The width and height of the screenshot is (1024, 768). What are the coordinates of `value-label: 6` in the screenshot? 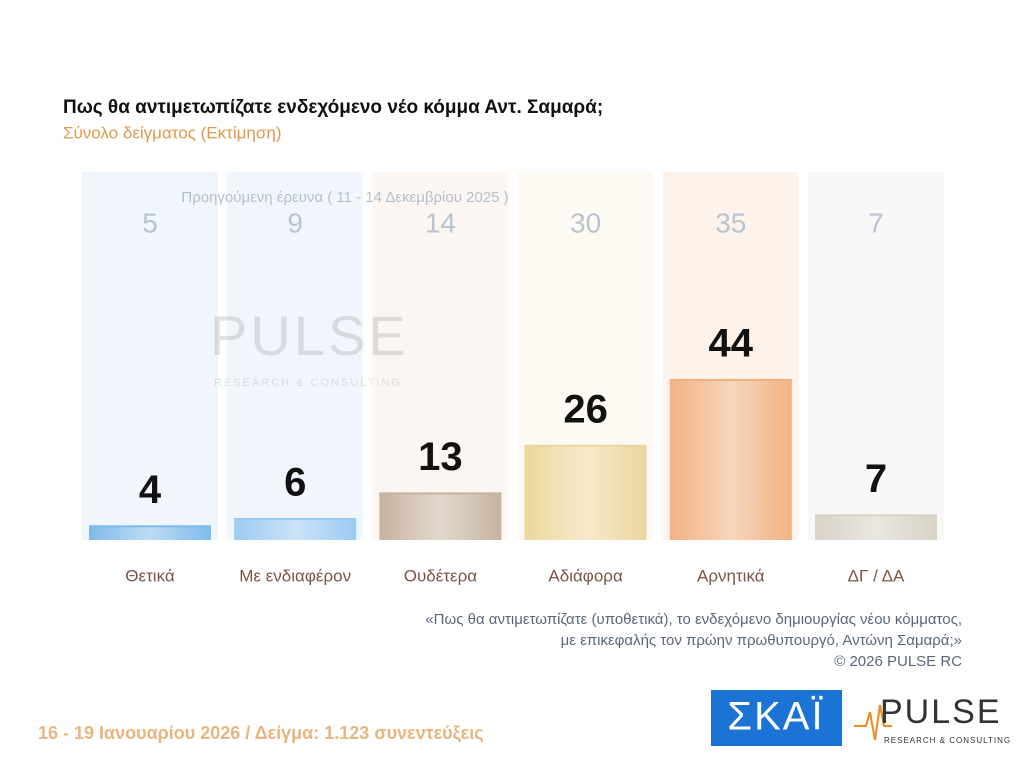 It's located at (295, 483).